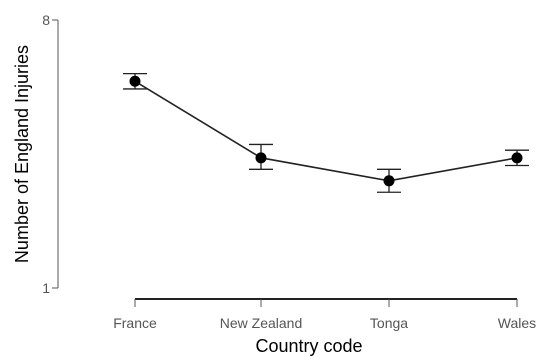 Image resolution: width=544 pixels, height=356 pixels. What do you see at coordinates (22, 154) in the screenshot?
I see `y-axis-title: Number of England Injuries` at bounding box center [22, 154].